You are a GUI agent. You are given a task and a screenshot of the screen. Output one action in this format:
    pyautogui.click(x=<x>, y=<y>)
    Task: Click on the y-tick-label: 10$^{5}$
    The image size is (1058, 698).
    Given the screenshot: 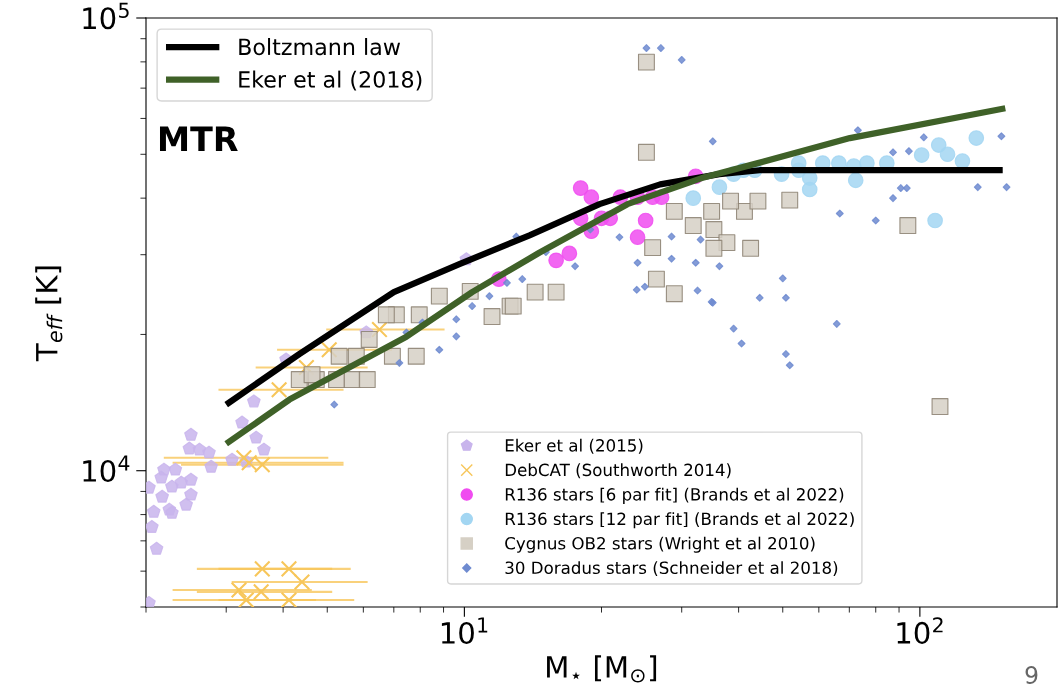 What is the action you would take?
    pyautogui.click(x=106, y=16)
    